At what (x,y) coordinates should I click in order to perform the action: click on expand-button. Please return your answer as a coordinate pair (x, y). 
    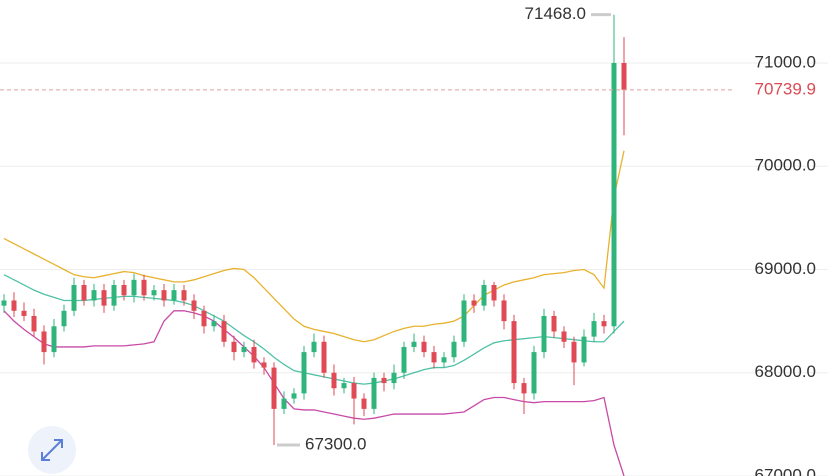
    Looking at the image, I should click on (52, 450).